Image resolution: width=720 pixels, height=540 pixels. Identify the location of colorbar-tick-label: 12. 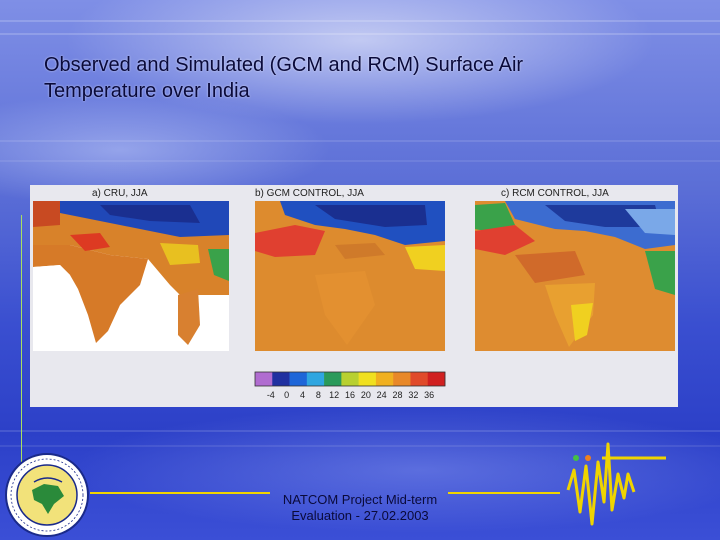
(334, 395).